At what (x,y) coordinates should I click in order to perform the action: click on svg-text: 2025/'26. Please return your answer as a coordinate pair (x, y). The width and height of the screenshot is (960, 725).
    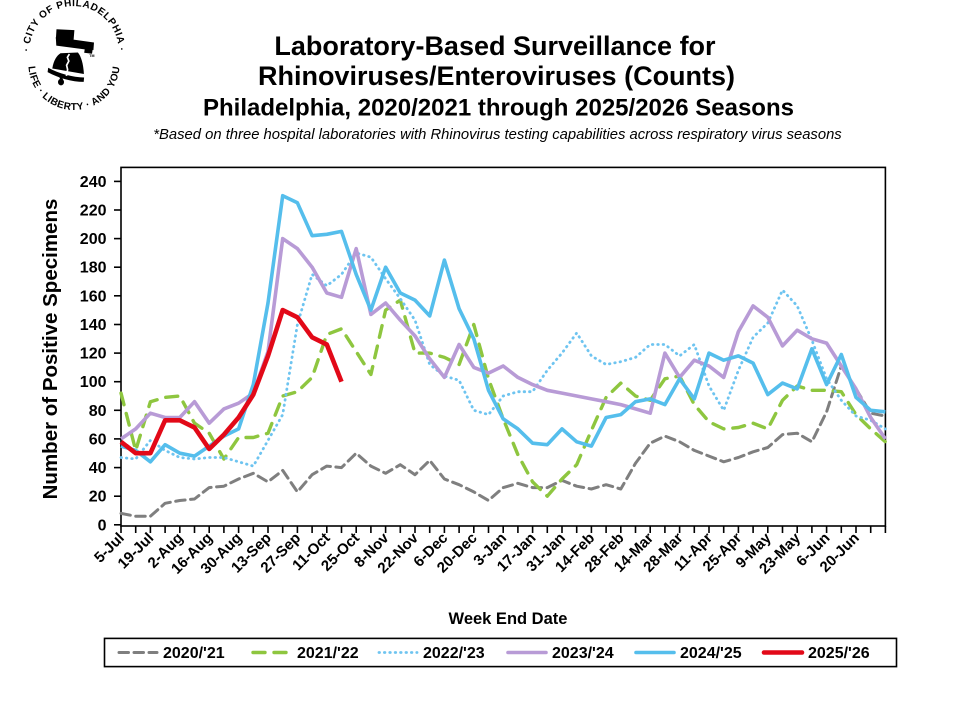
    Looking at the image, I should click on (839, 653).